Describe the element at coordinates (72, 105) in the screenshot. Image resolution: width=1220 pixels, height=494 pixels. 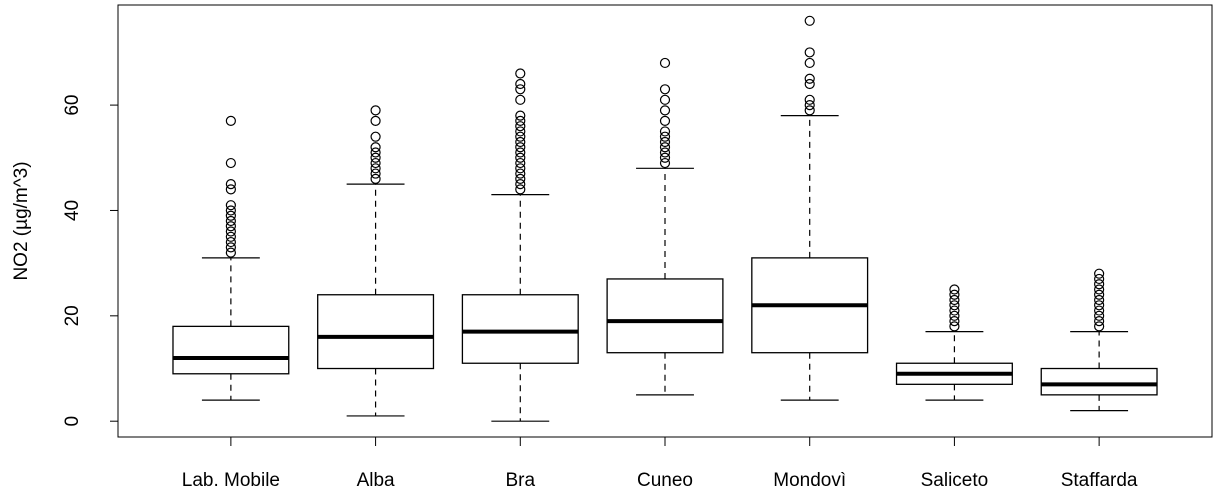
I see `y-tick-label: 60` at that location.